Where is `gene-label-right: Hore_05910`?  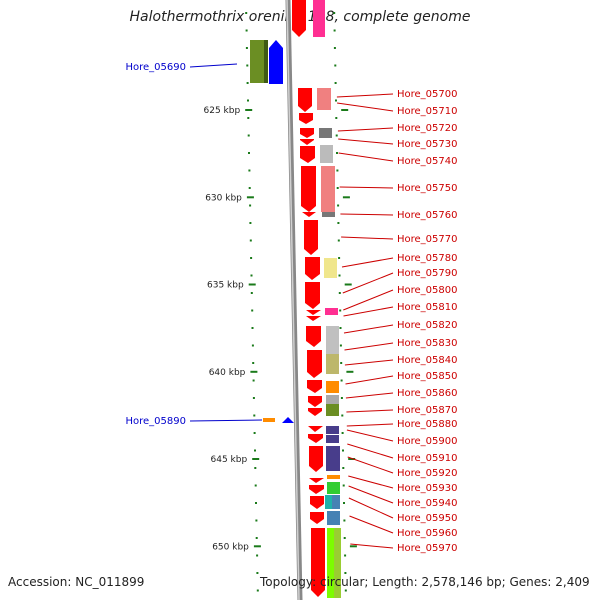 gene-label-right: Hore_05910 is located at coordinates (427, 458).